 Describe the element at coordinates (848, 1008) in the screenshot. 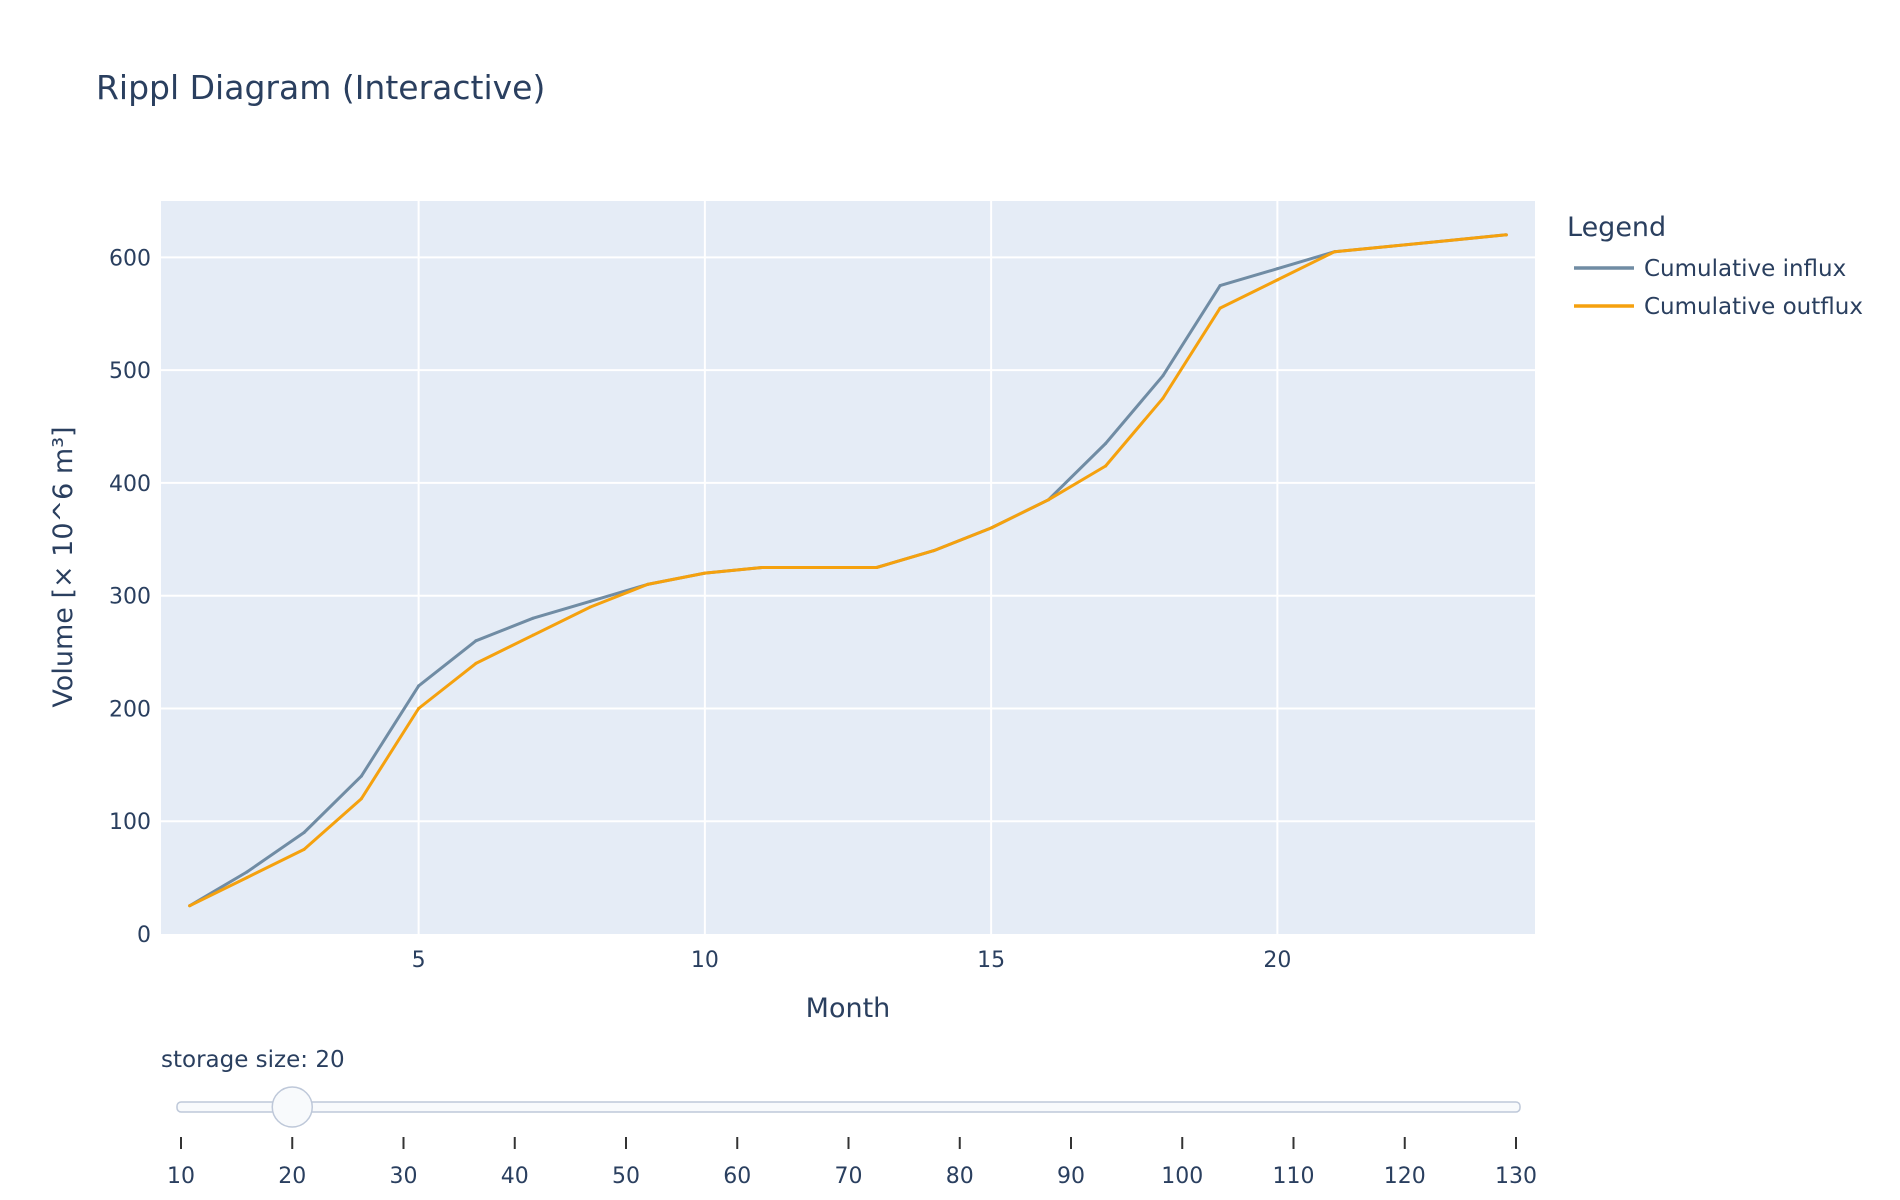

I see `x-axis-label: Month` at that location.